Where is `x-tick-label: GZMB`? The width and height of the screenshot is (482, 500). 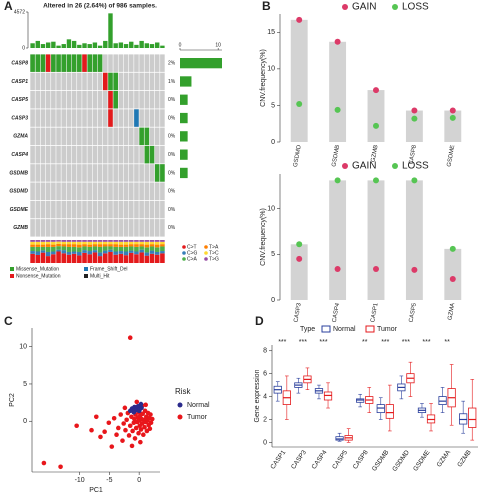
x-tick-label: GZMB is located at coordinates (375, 154).